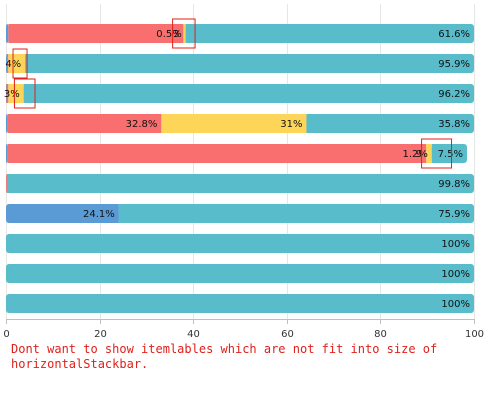  What do you see at coordinates (117, 213) in the screenshot?
I see `bar-segment-fill-r6-s0` at bounding box center [117, 213].